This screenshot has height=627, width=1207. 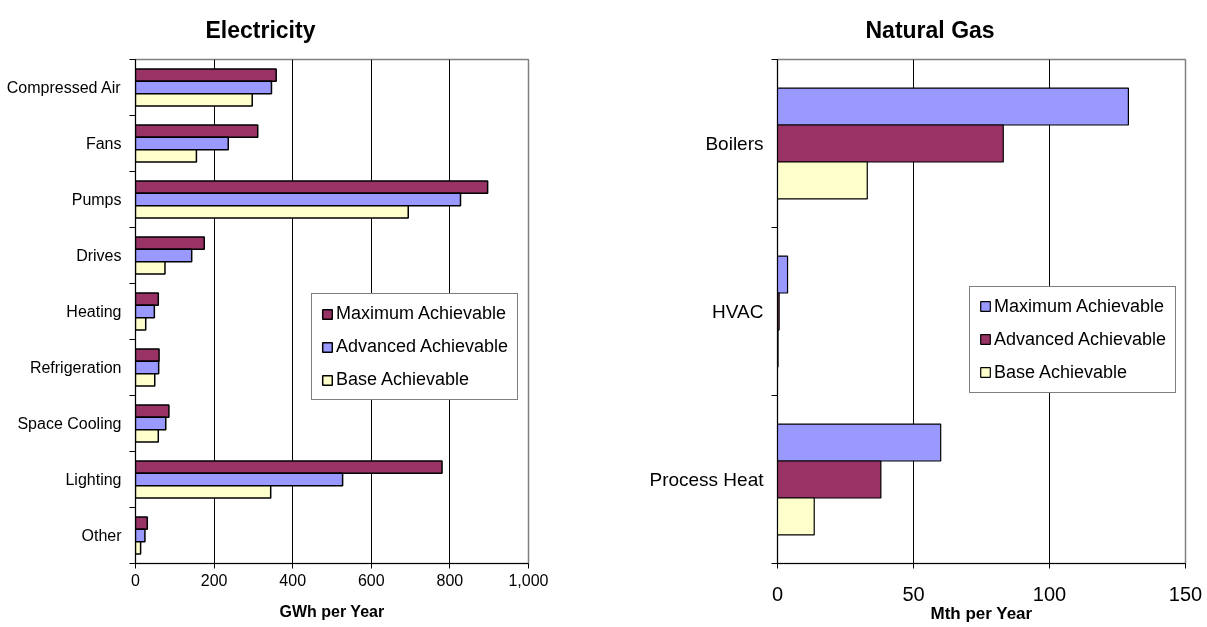 What do you see at coordinates (707, 479) in the screenshot?
I see `y-tick-label: Process Heat` at bounding box center [707, 479].